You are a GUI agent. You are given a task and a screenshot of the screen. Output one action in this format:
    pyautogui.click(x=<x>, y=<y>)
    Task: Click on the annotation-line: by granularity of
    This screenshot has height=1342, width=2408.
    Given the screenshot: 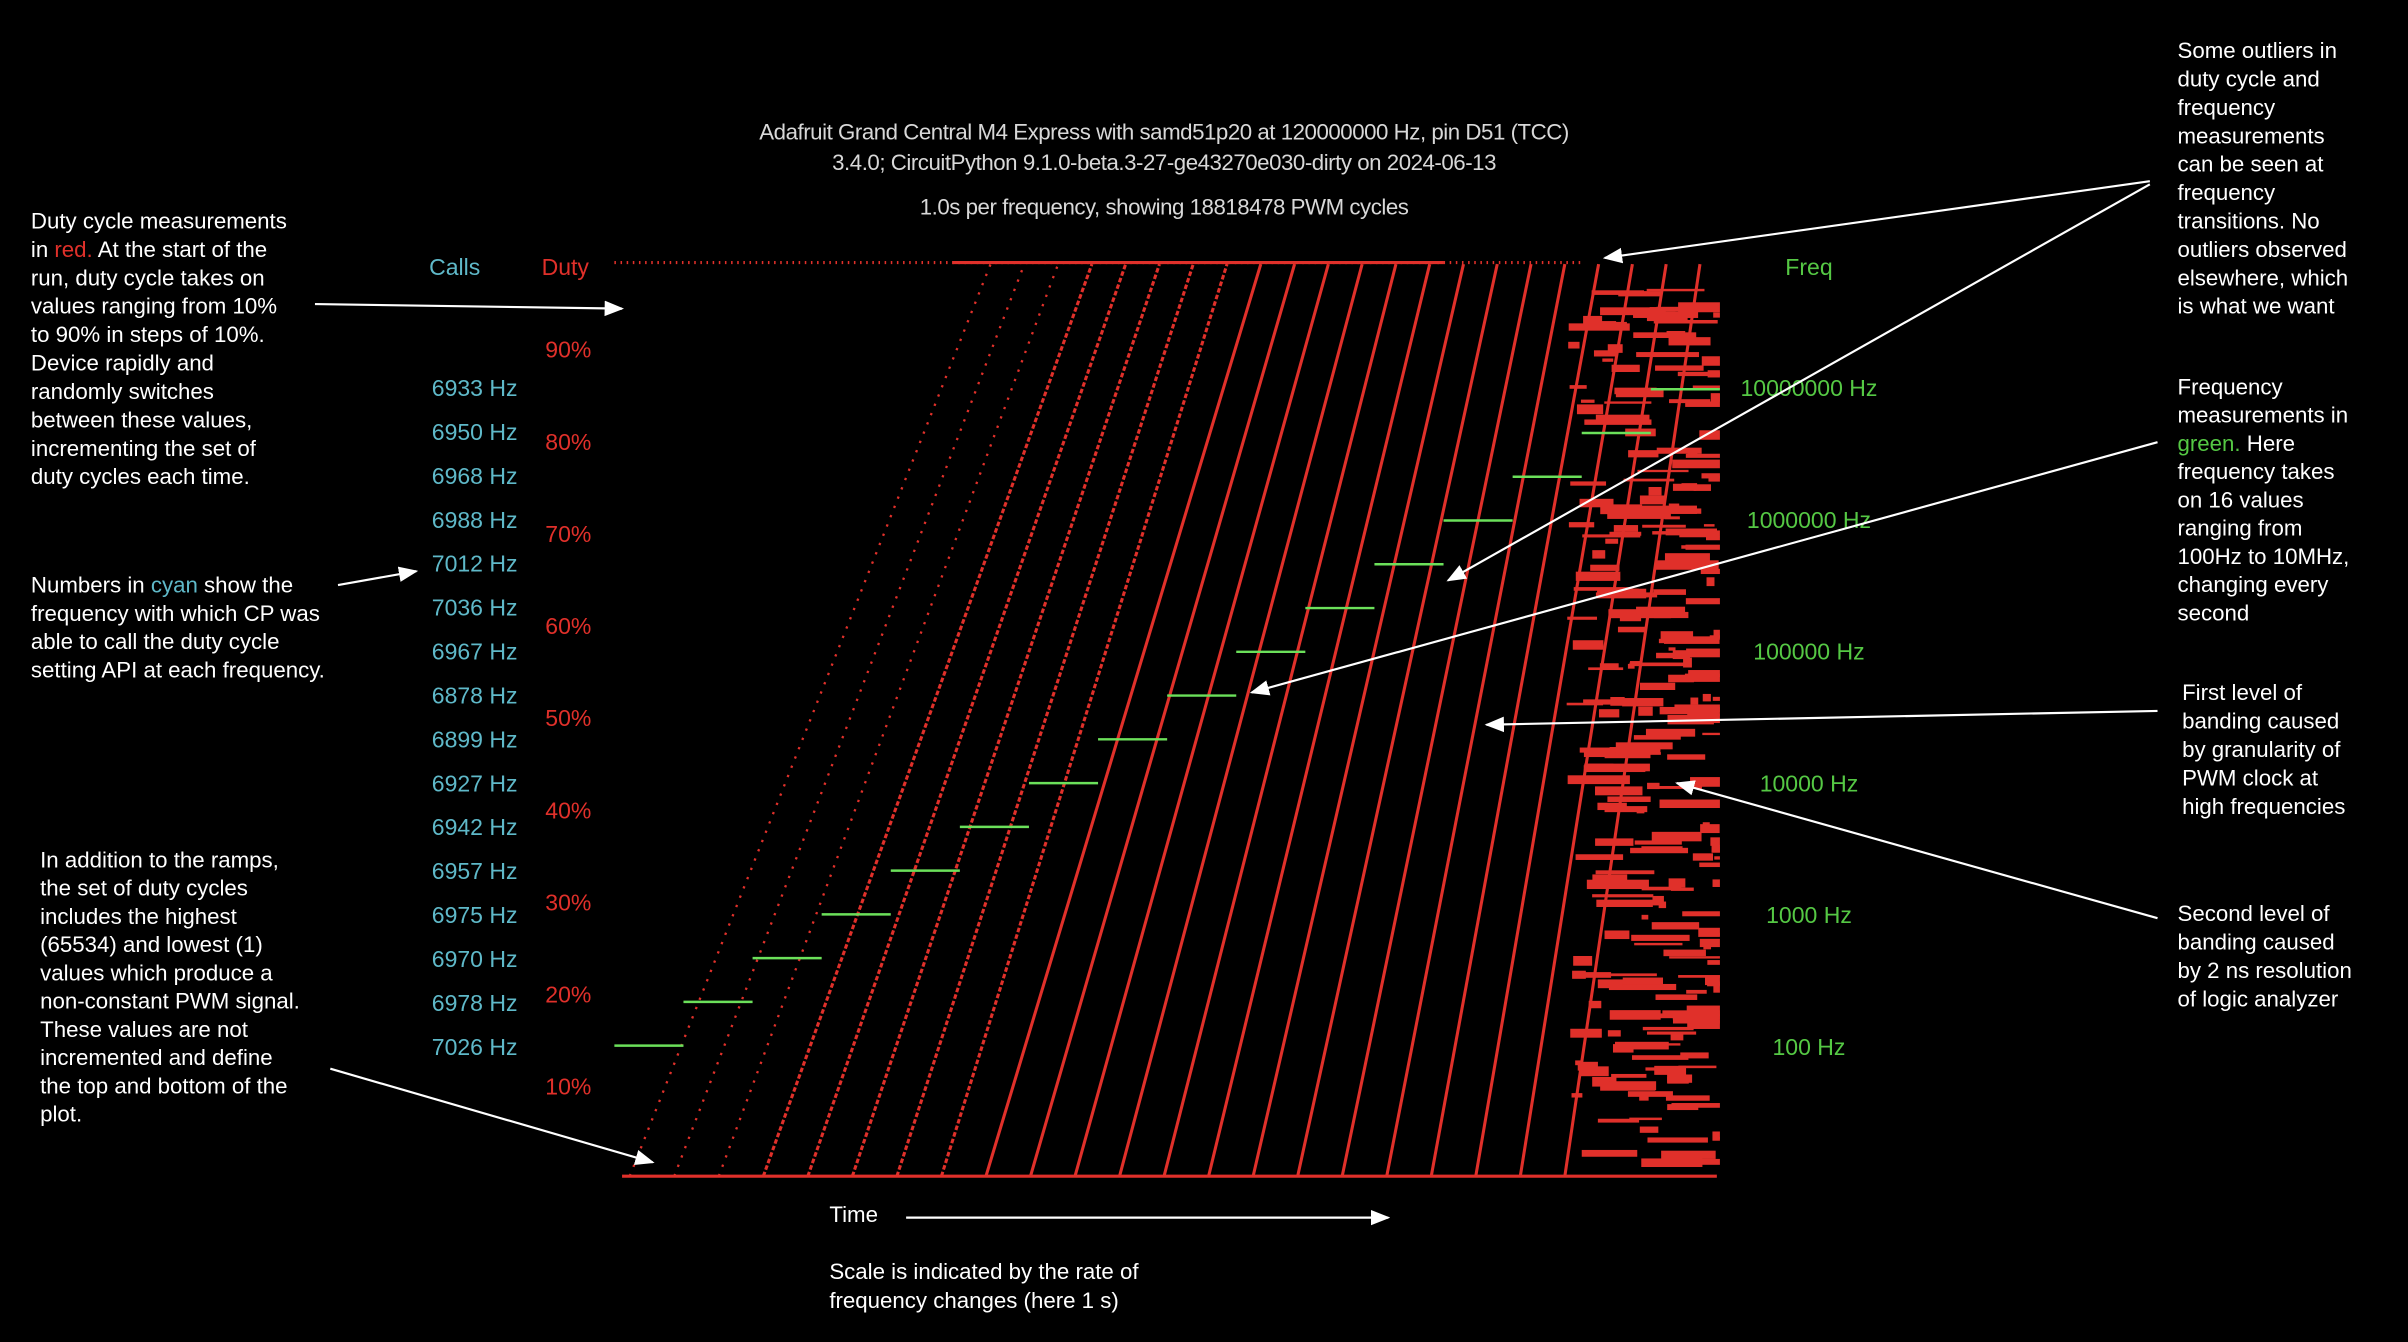 What is the action you would take?
    pyautogui.click(x=2261, y=749)
    